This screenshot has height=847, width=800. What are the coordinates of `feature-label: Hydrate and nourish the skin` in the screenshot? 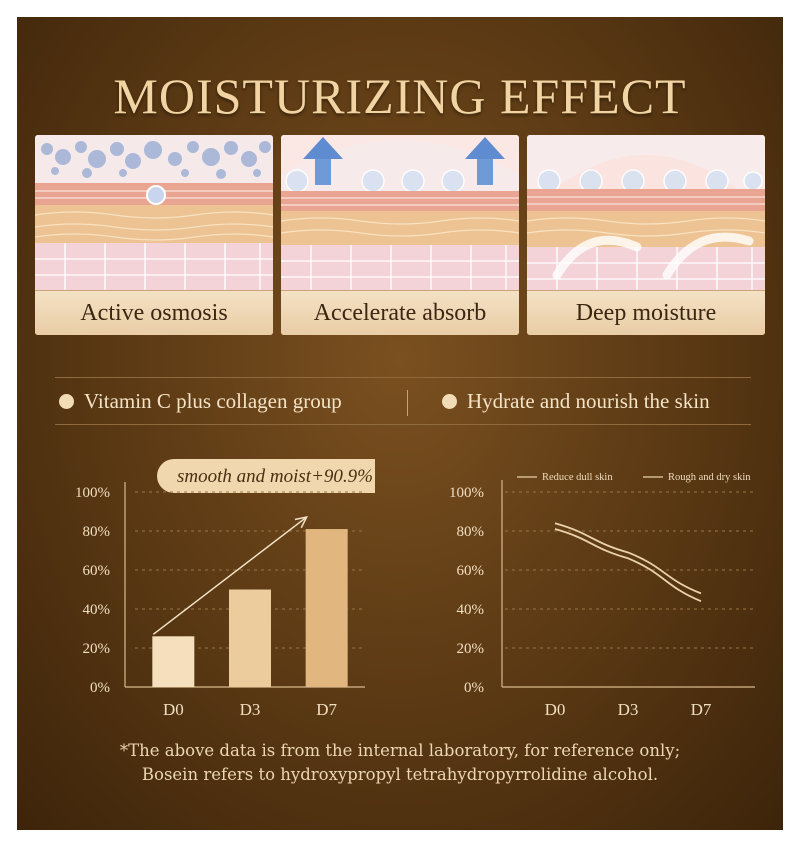 It's located at (588, 401).